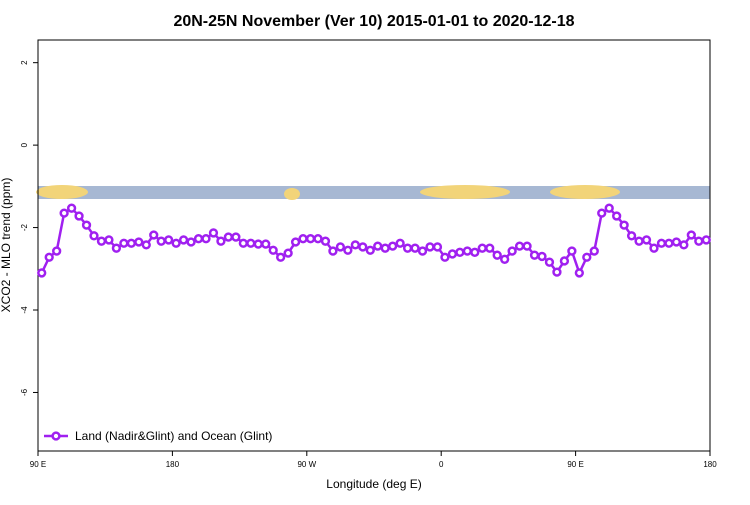  I want to click on y-tick-label: 2, so click(24, 62).